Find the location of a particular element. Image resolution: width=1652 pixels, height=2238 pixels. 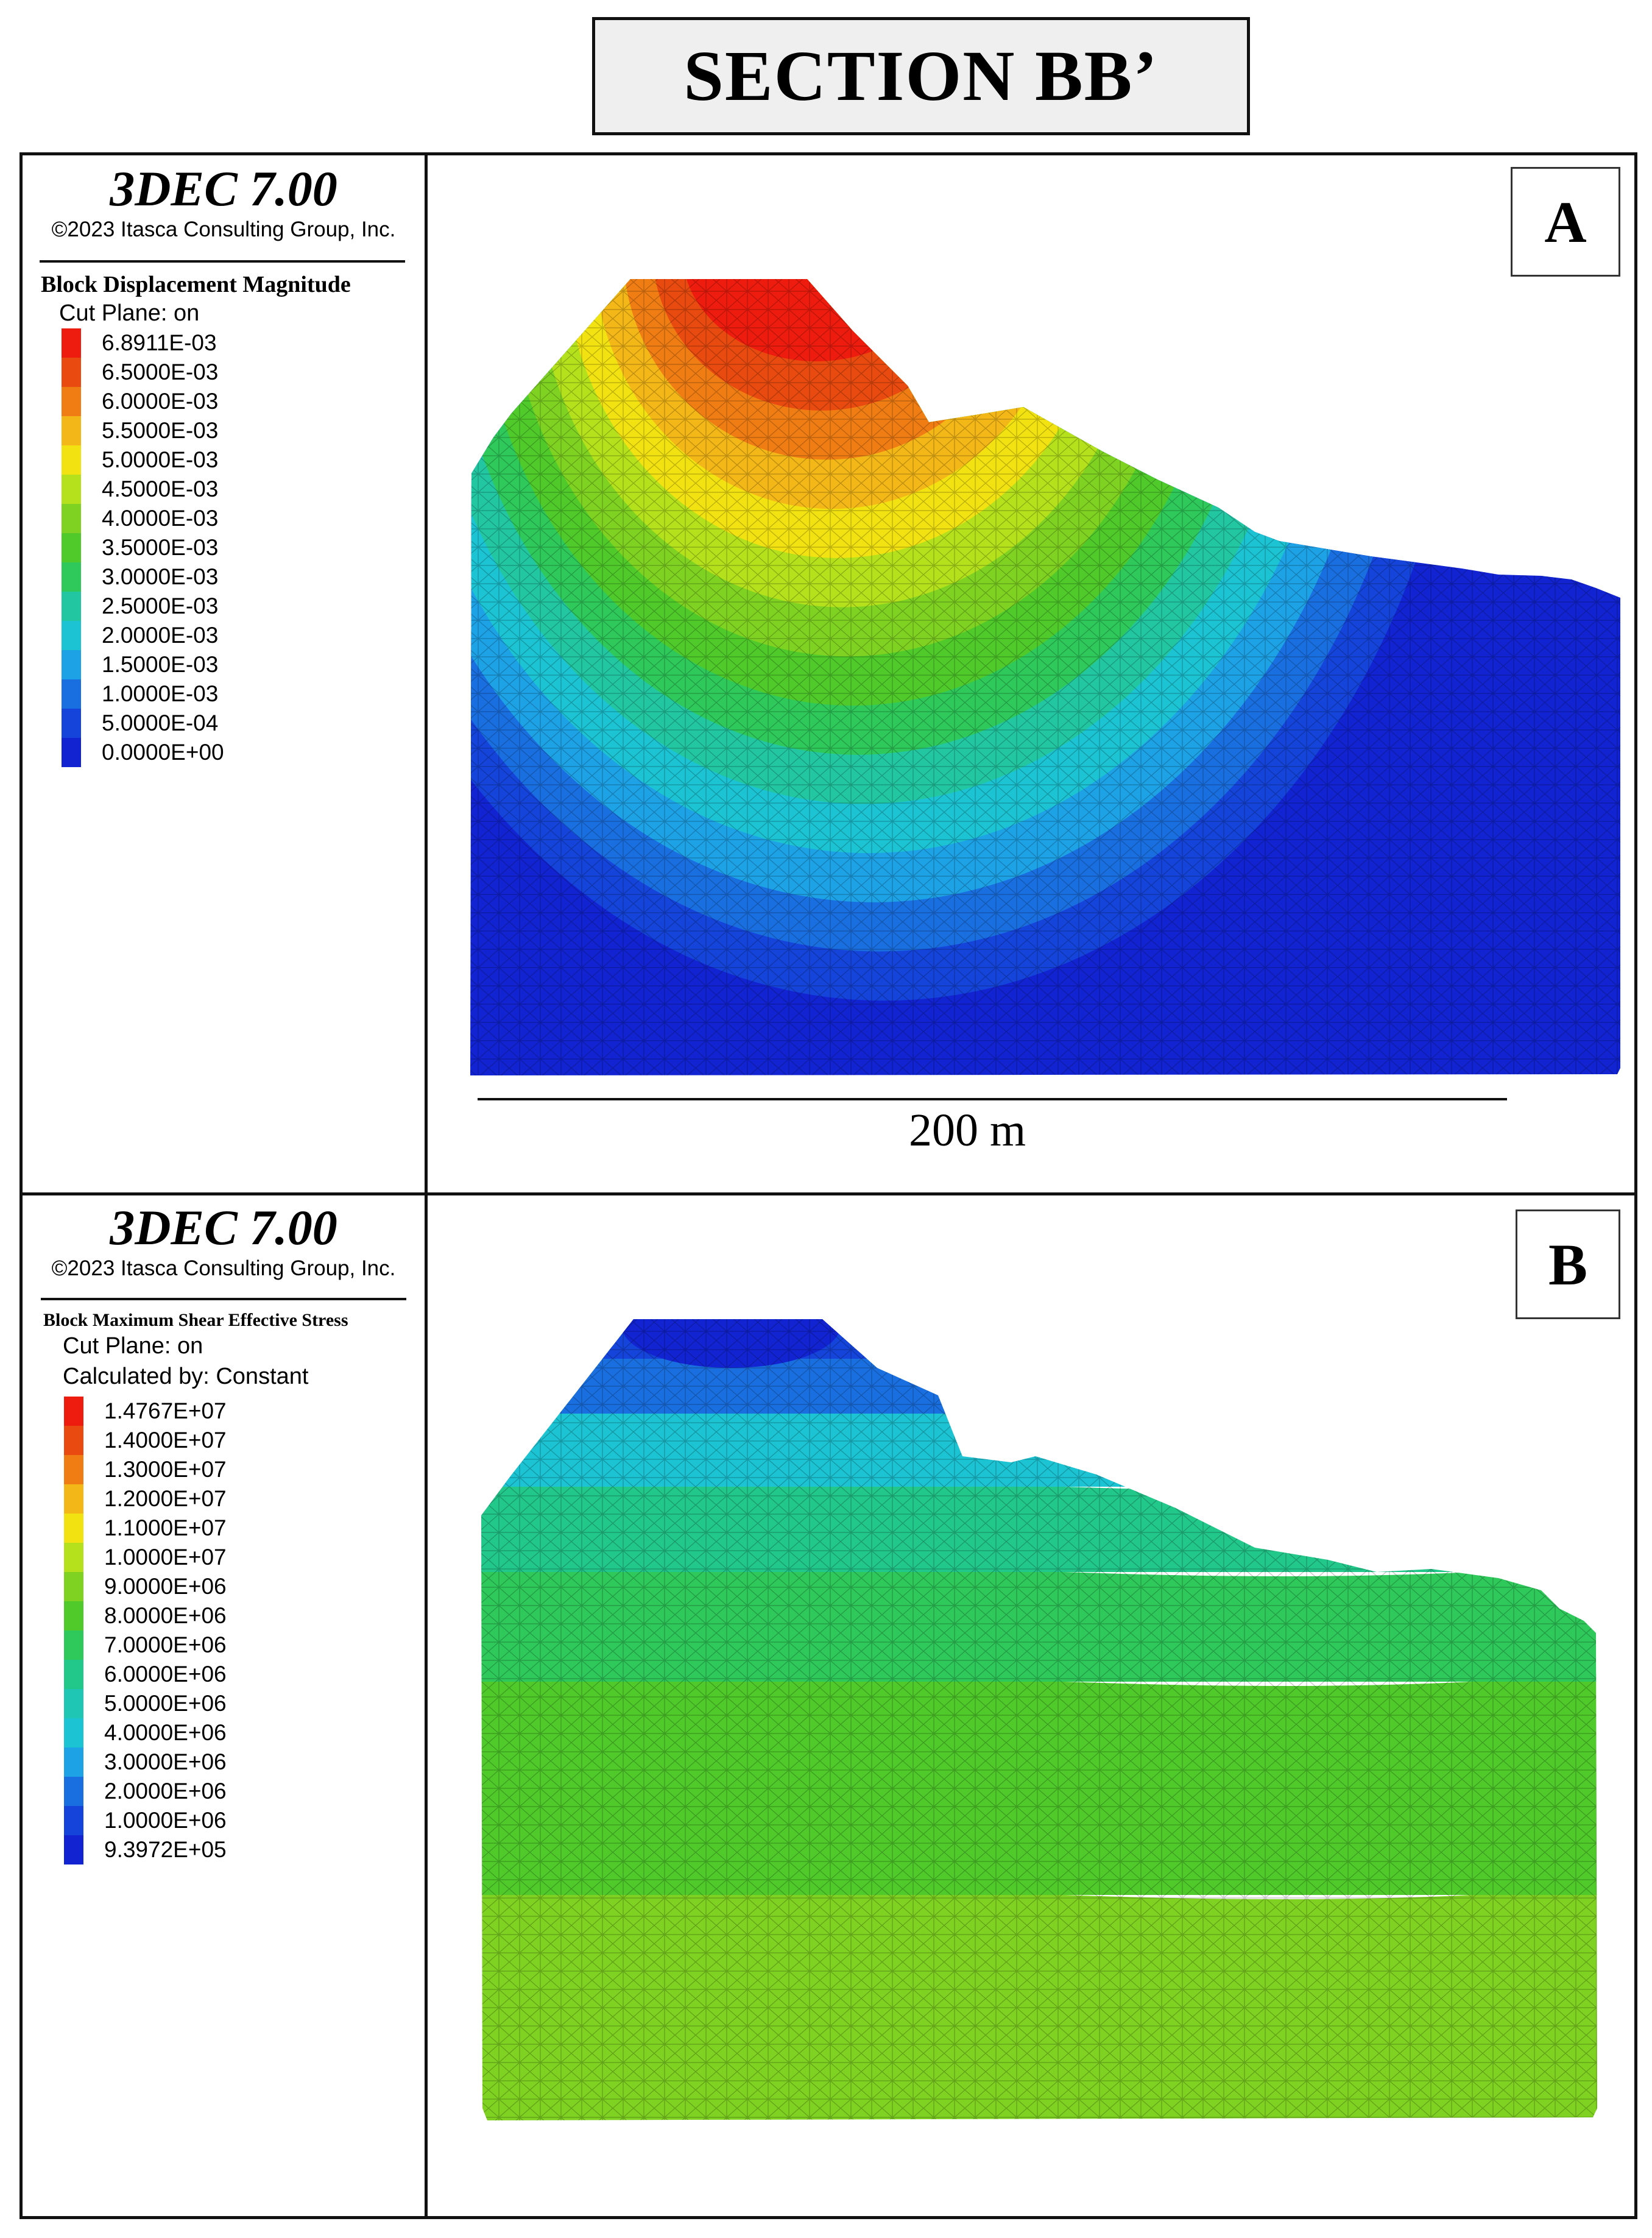

legend-entry: 4.5000E-03 is located at coordinates (140, 489).